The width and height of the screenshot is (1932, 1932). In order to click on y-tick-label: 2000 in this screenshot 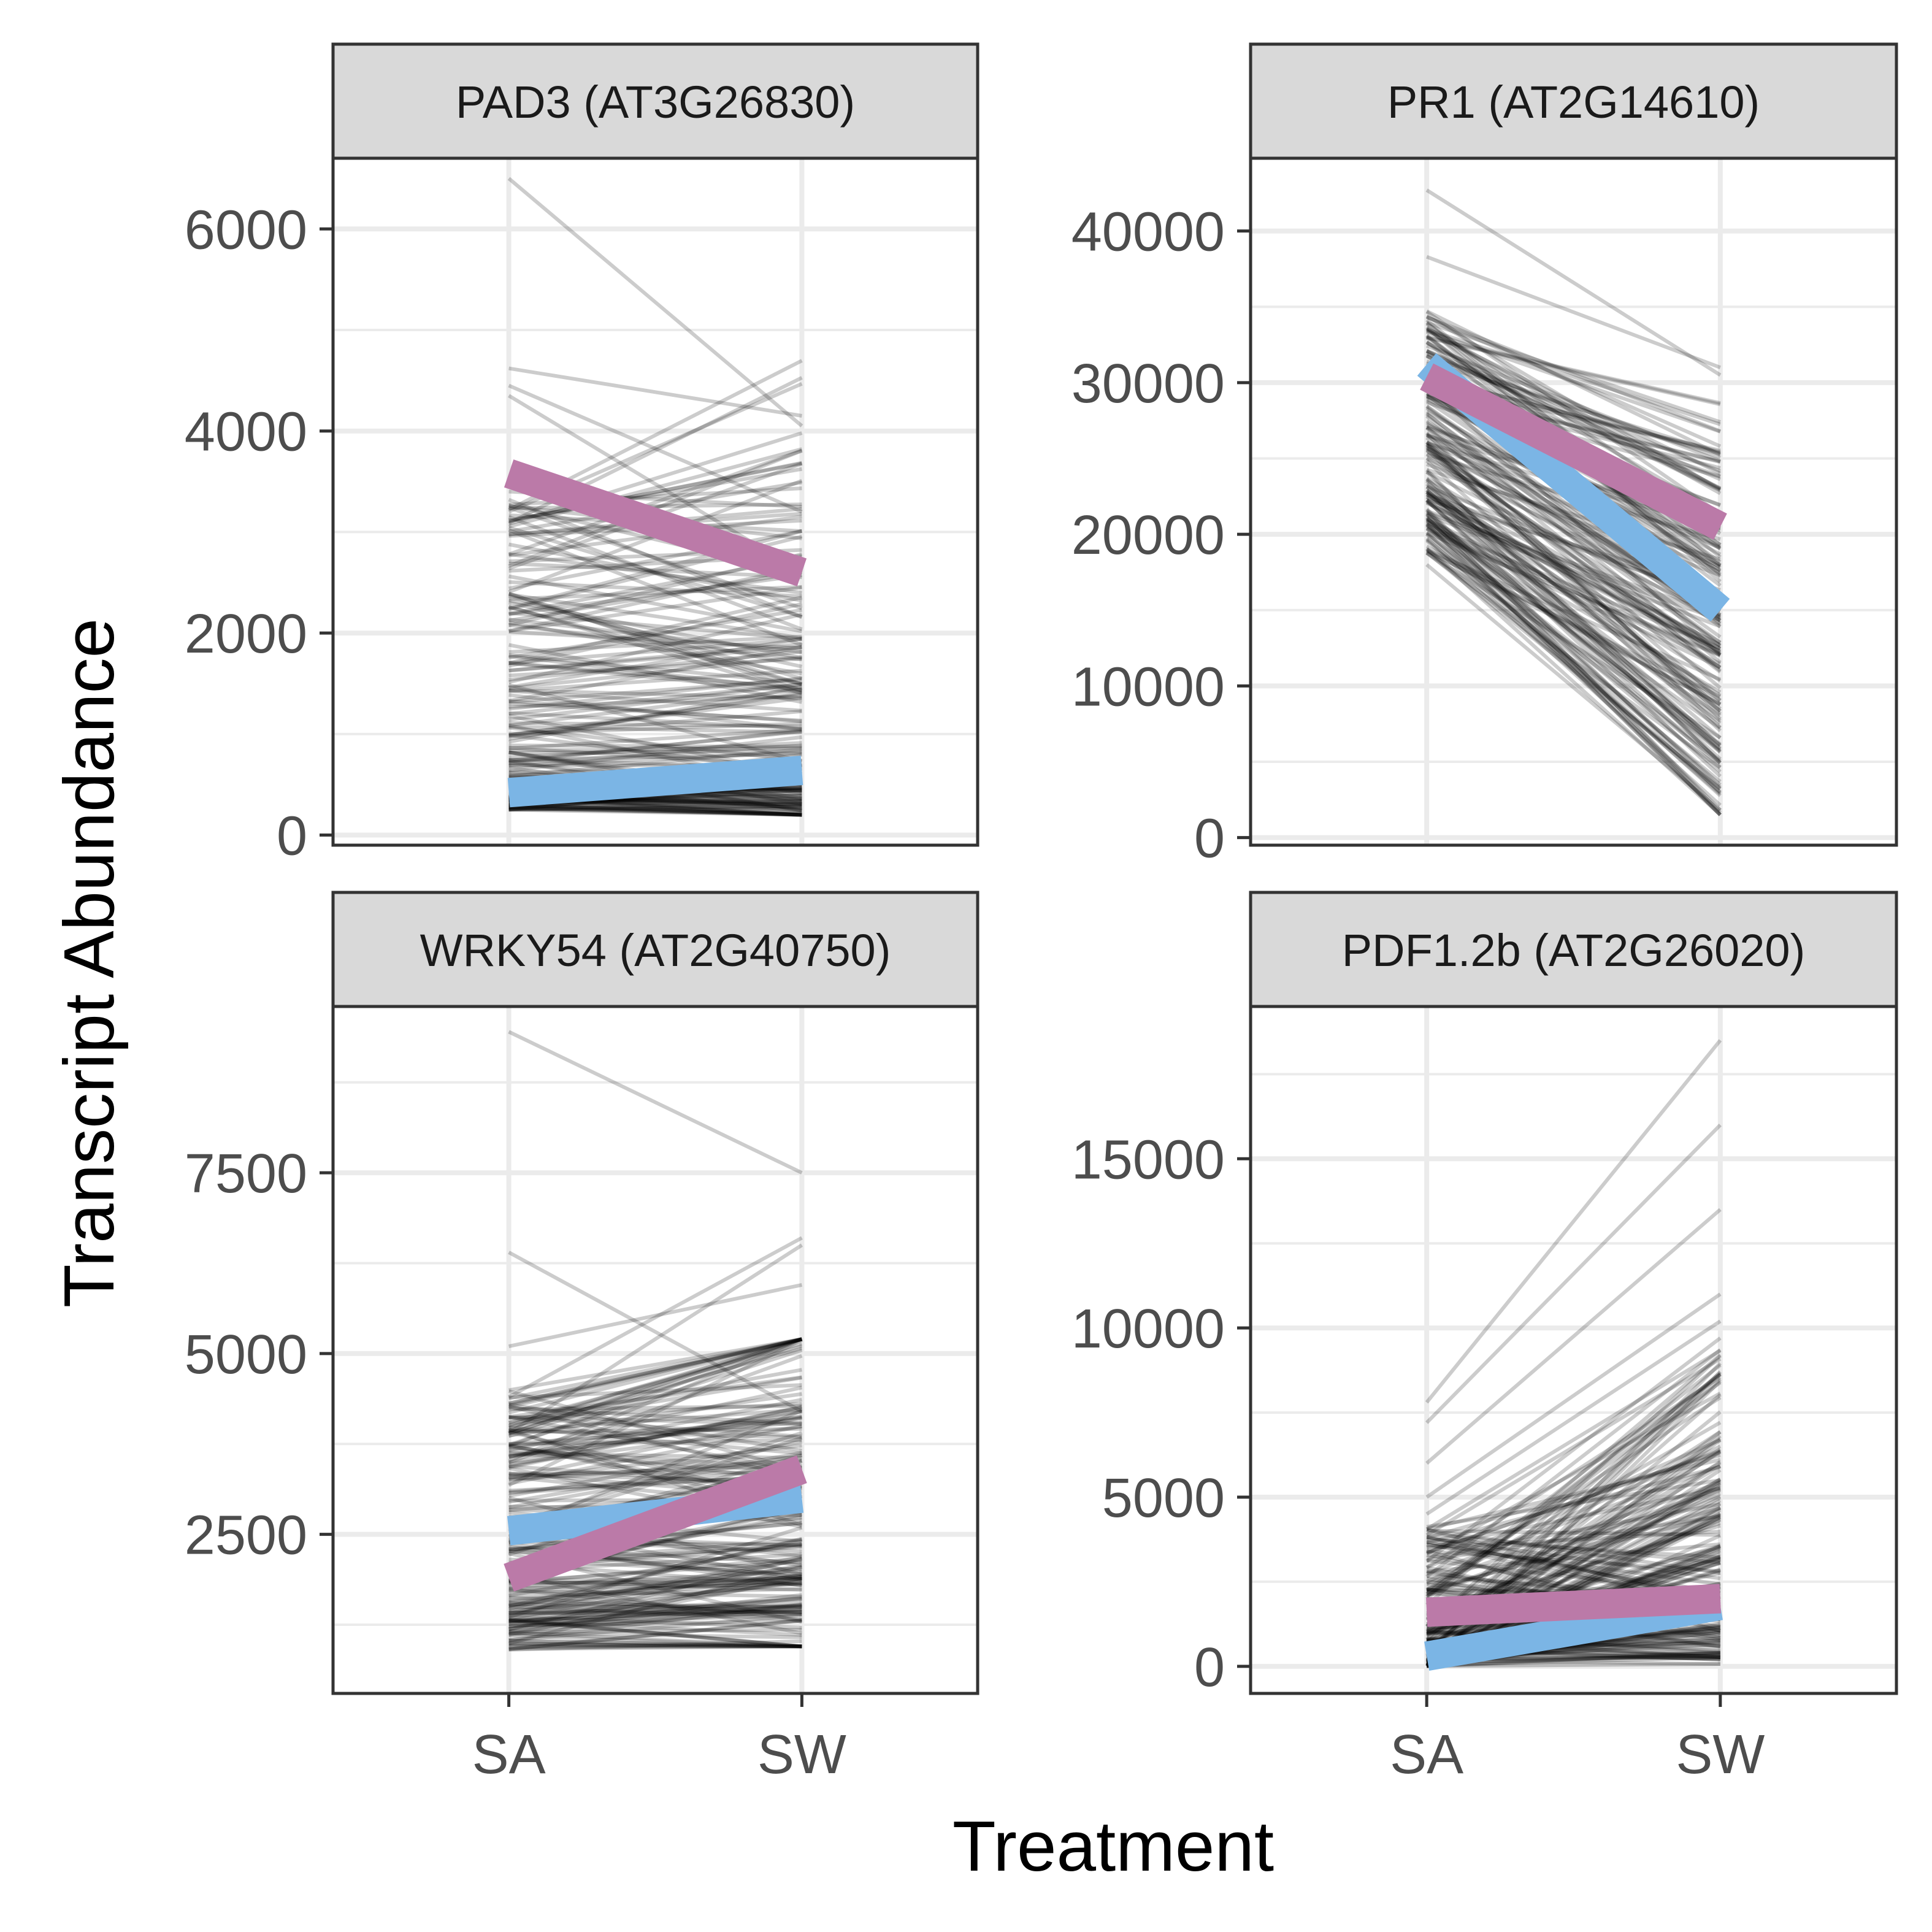, I will do `click(246, 634)`.